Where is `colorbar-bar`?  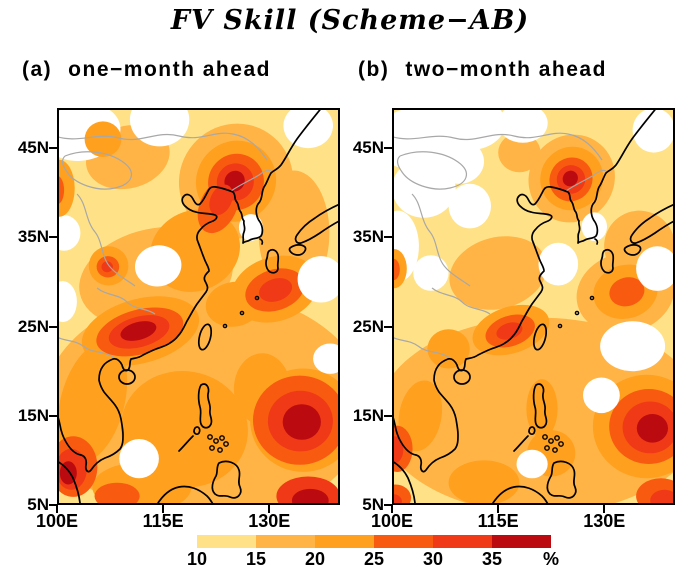 colorbar-bar is located at coordinates (374, 541).